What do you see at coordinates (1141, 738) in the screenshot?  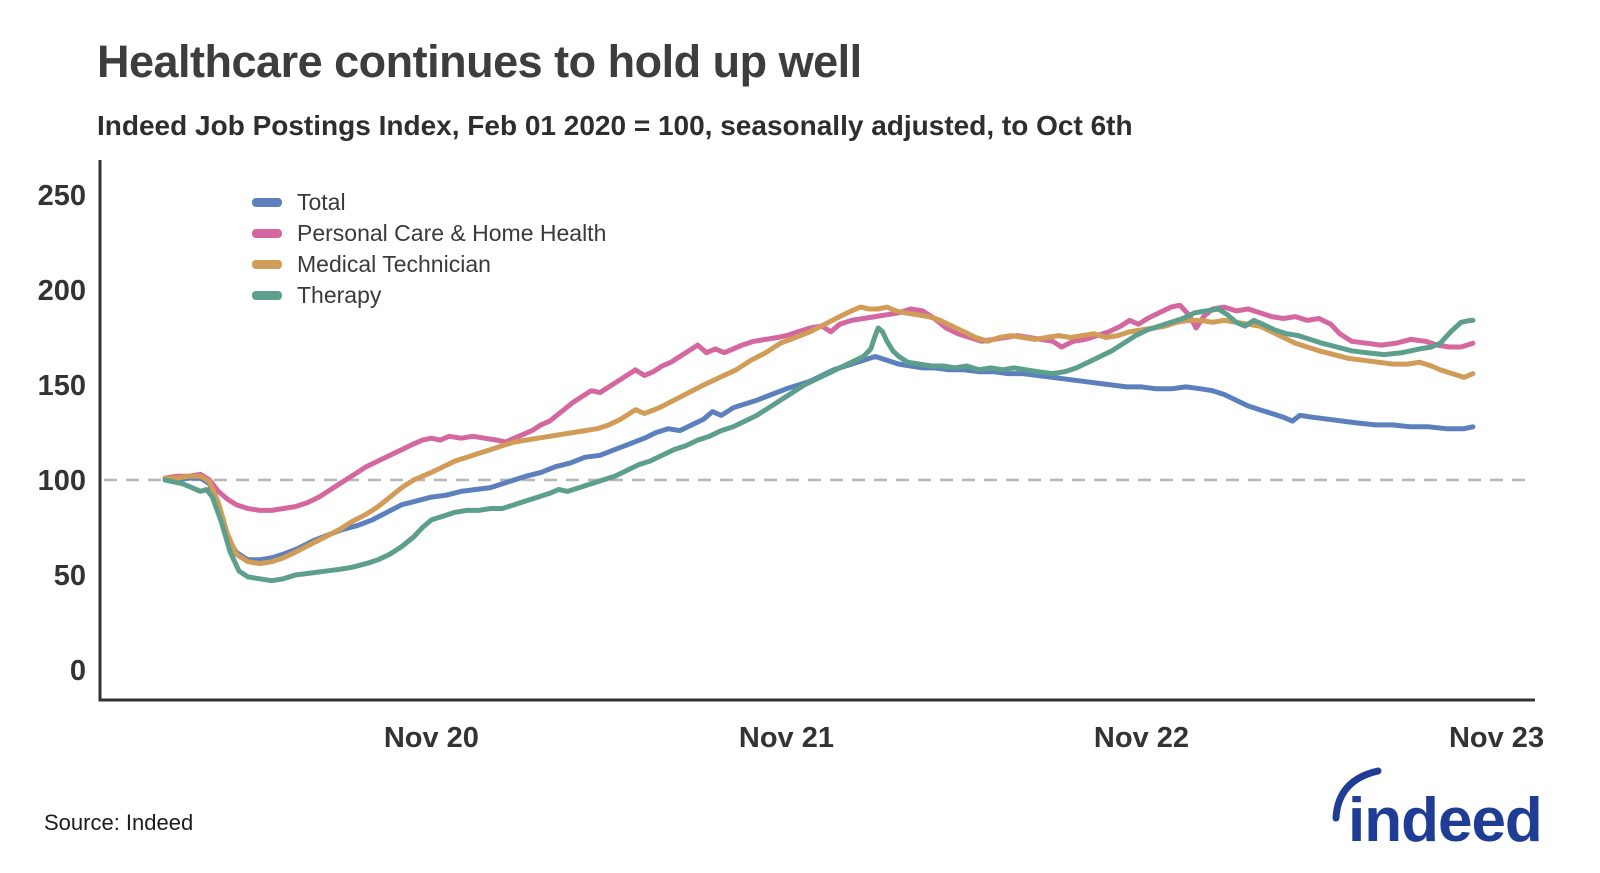 I see `x-tick-label: Nov 22` at bounding box center [1141, 738].